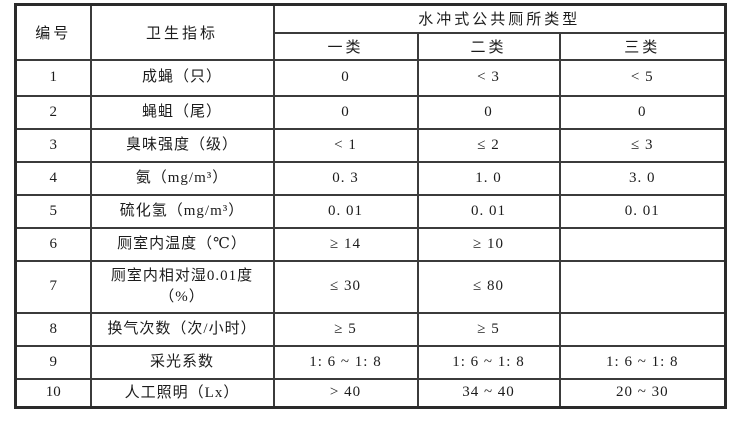 The image size is (739, 421). Describe the element at coordinates (182, 329) in the screenshot. I see `indicator-label: 换气次数（次/小时）` at that location.